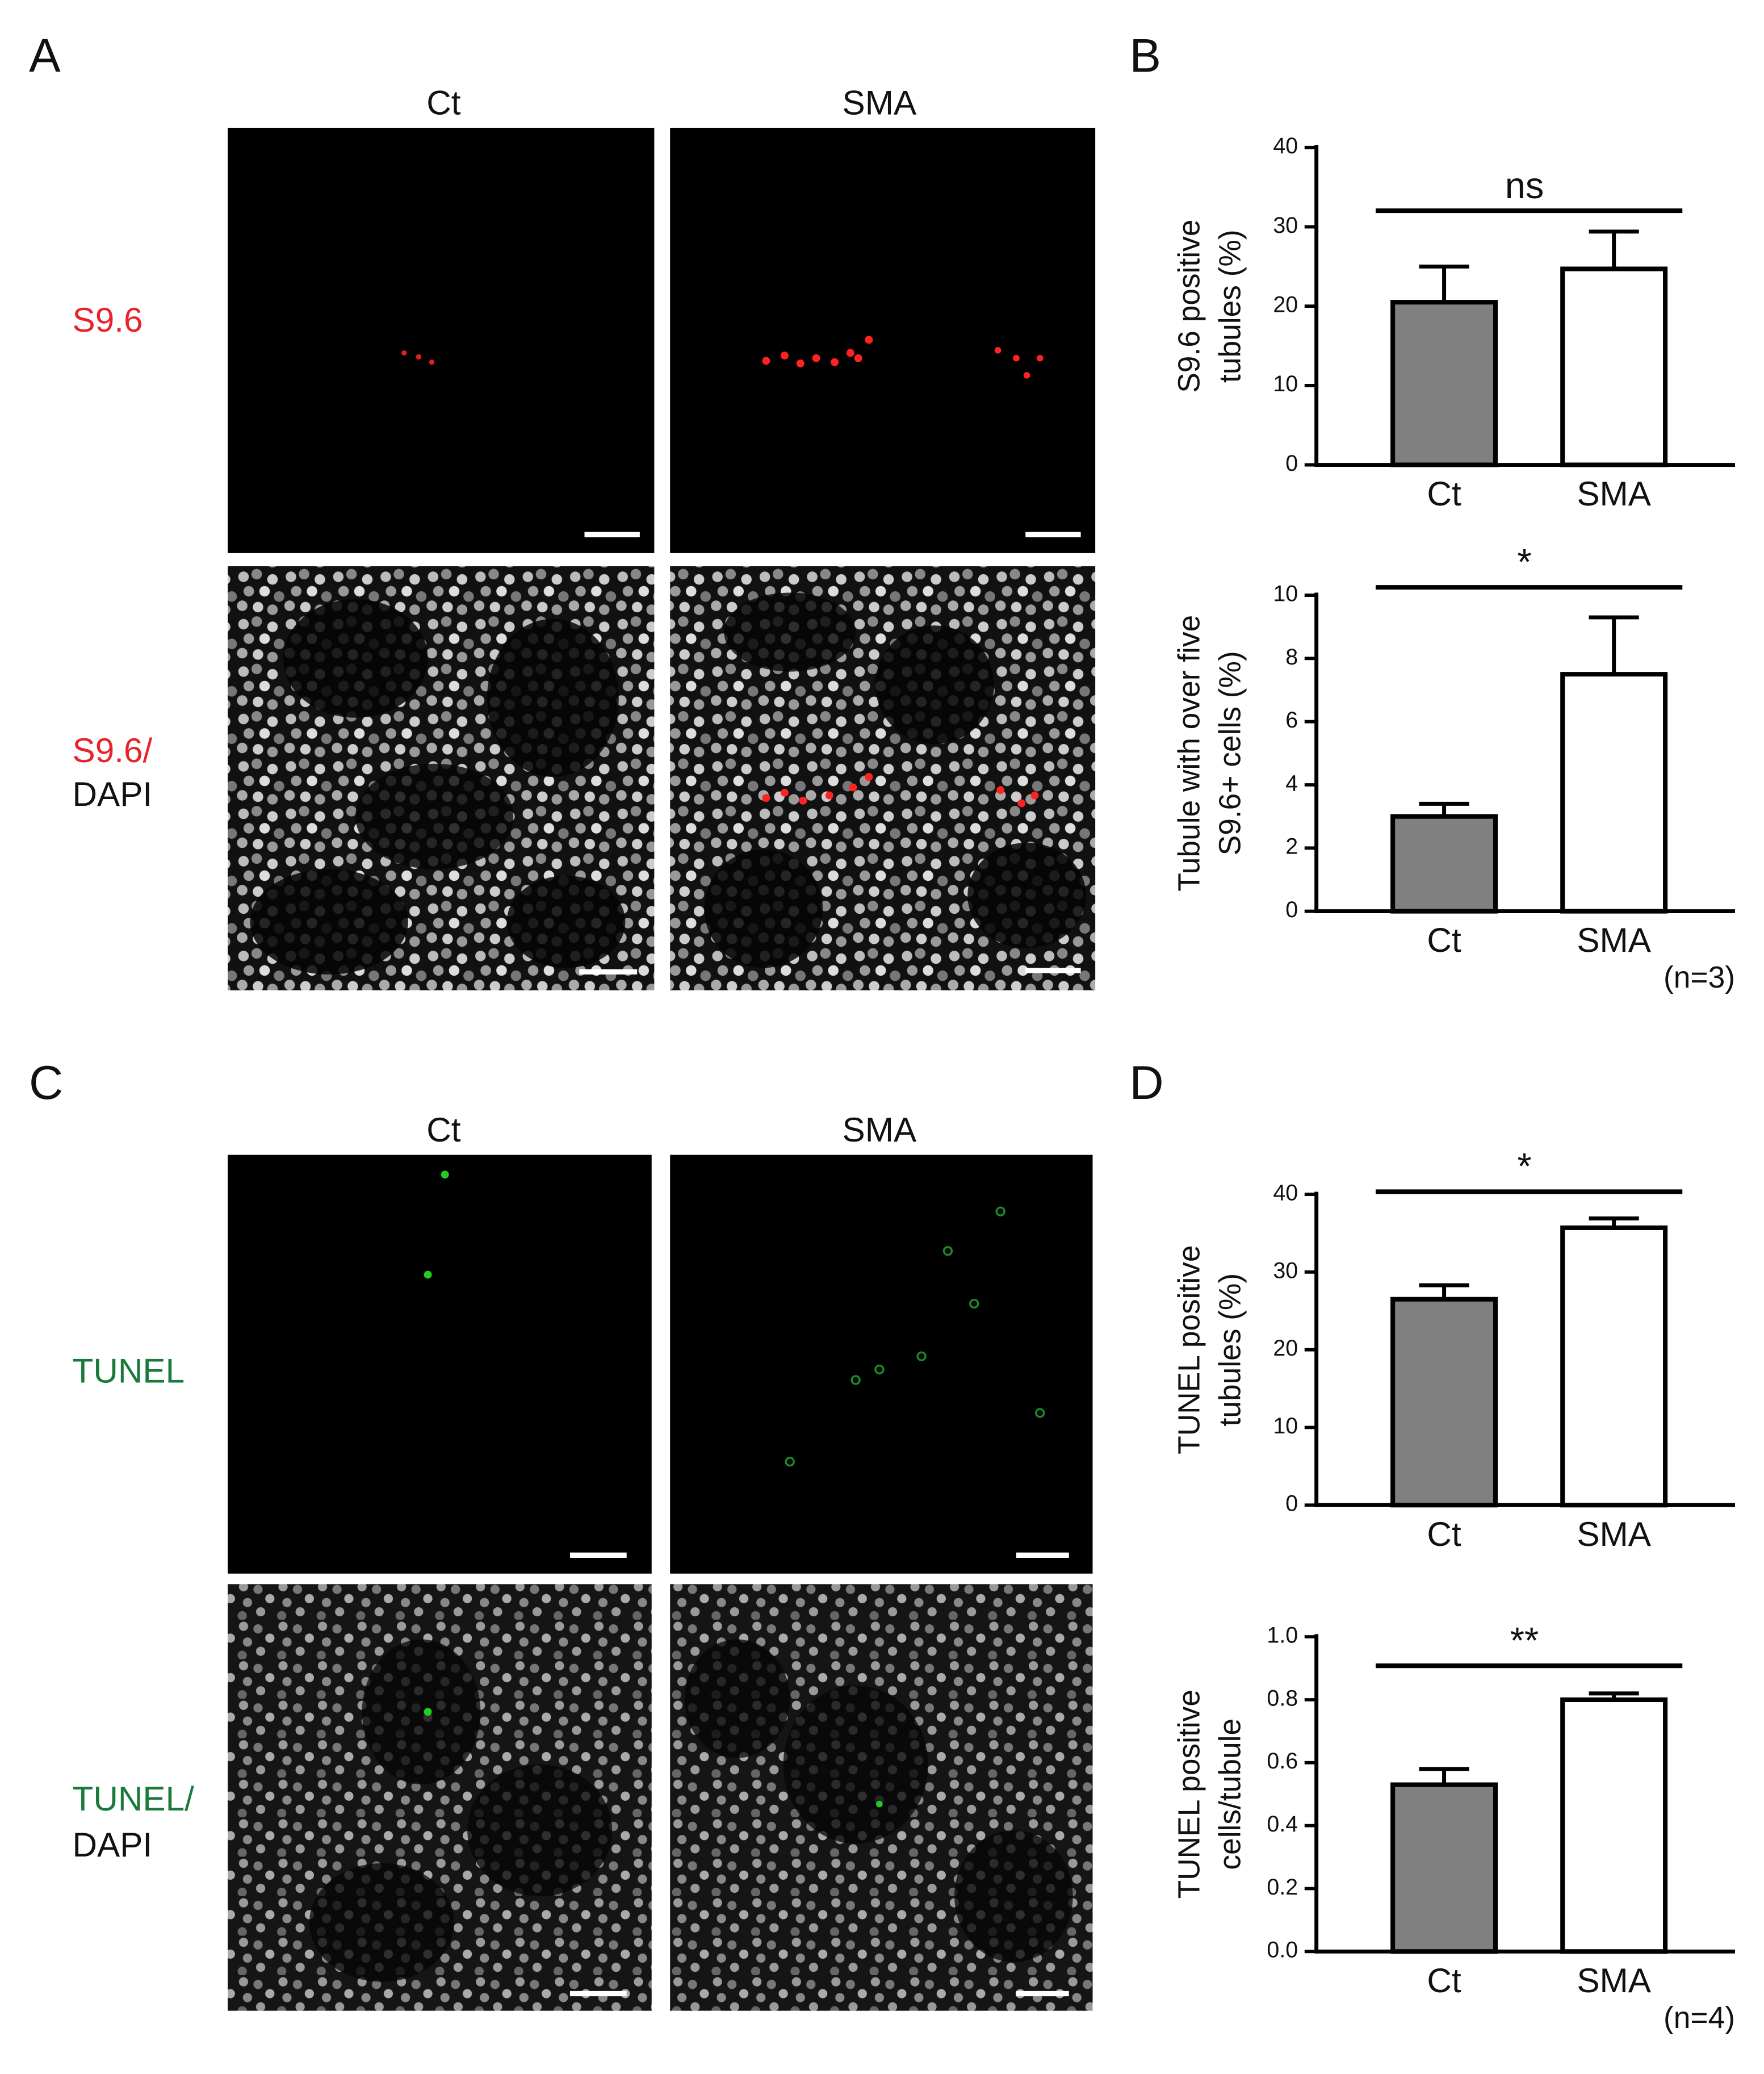 This screenshot has width=1764, height=2074. Describe the element at coordinates (1699, 977) in the screenshot. I see `sample-size-note: (n=3)` at that location.